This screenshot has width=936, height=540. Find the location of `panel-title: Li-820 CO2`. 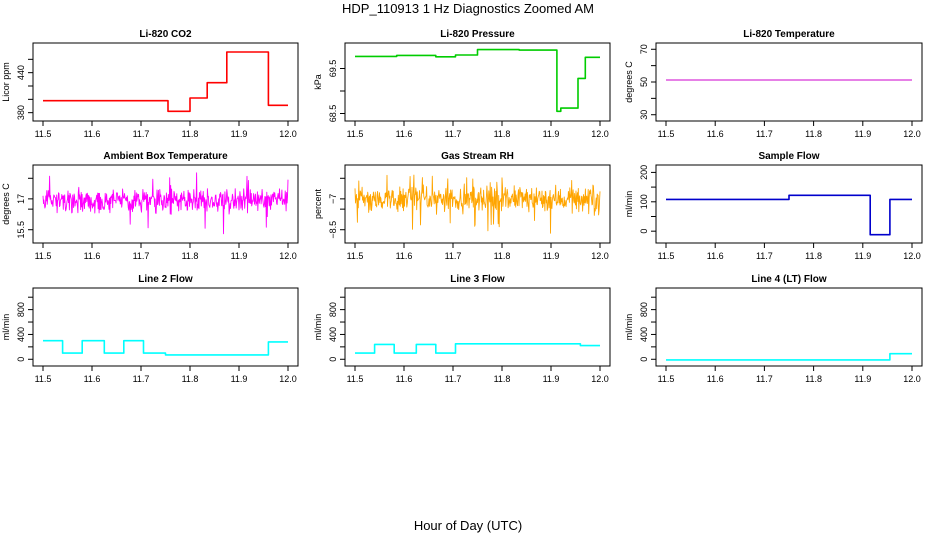

panel-title: Li-820 CO2 is located at coordinates (165, 34).